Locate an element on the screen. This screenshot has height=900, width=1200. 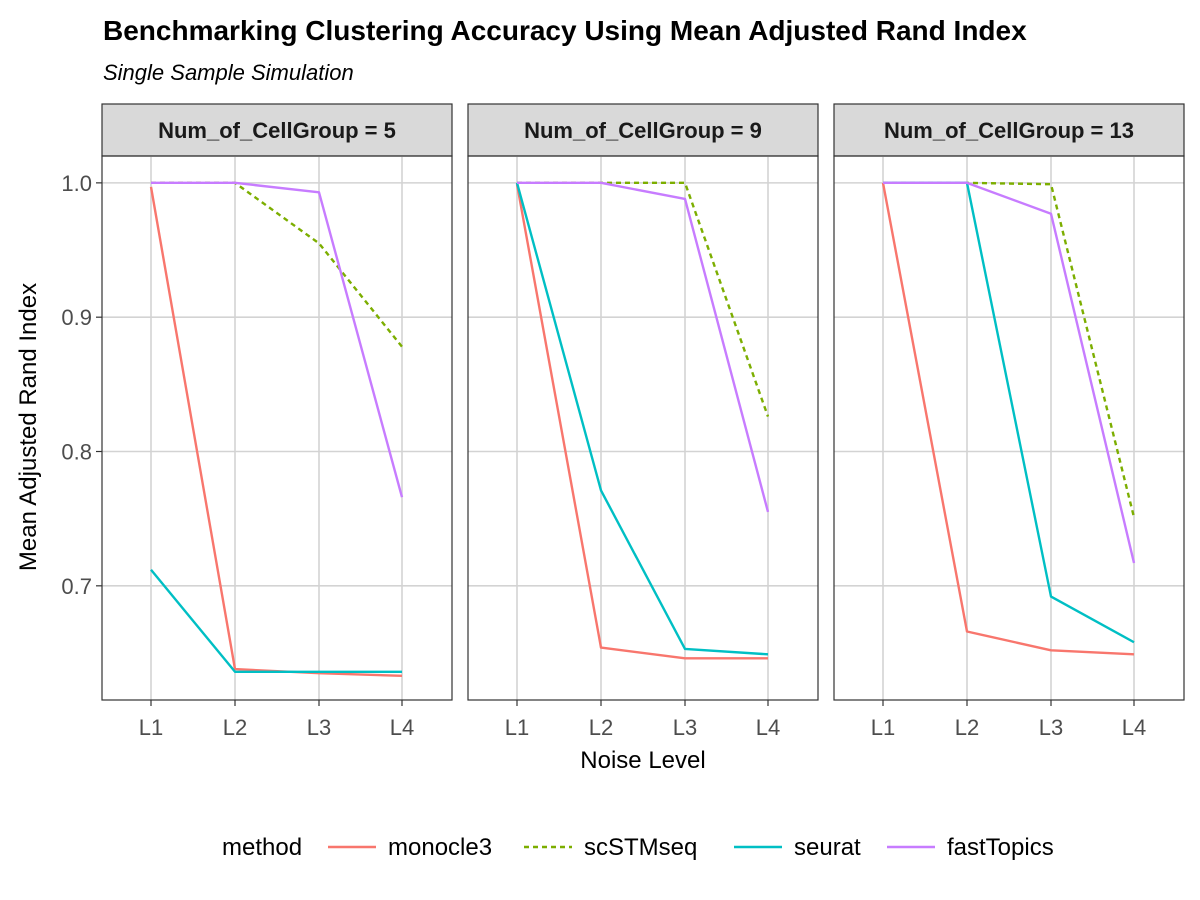
y-axis-title: Mean Adjusted Rand Index is located at coordinates (28, 427).